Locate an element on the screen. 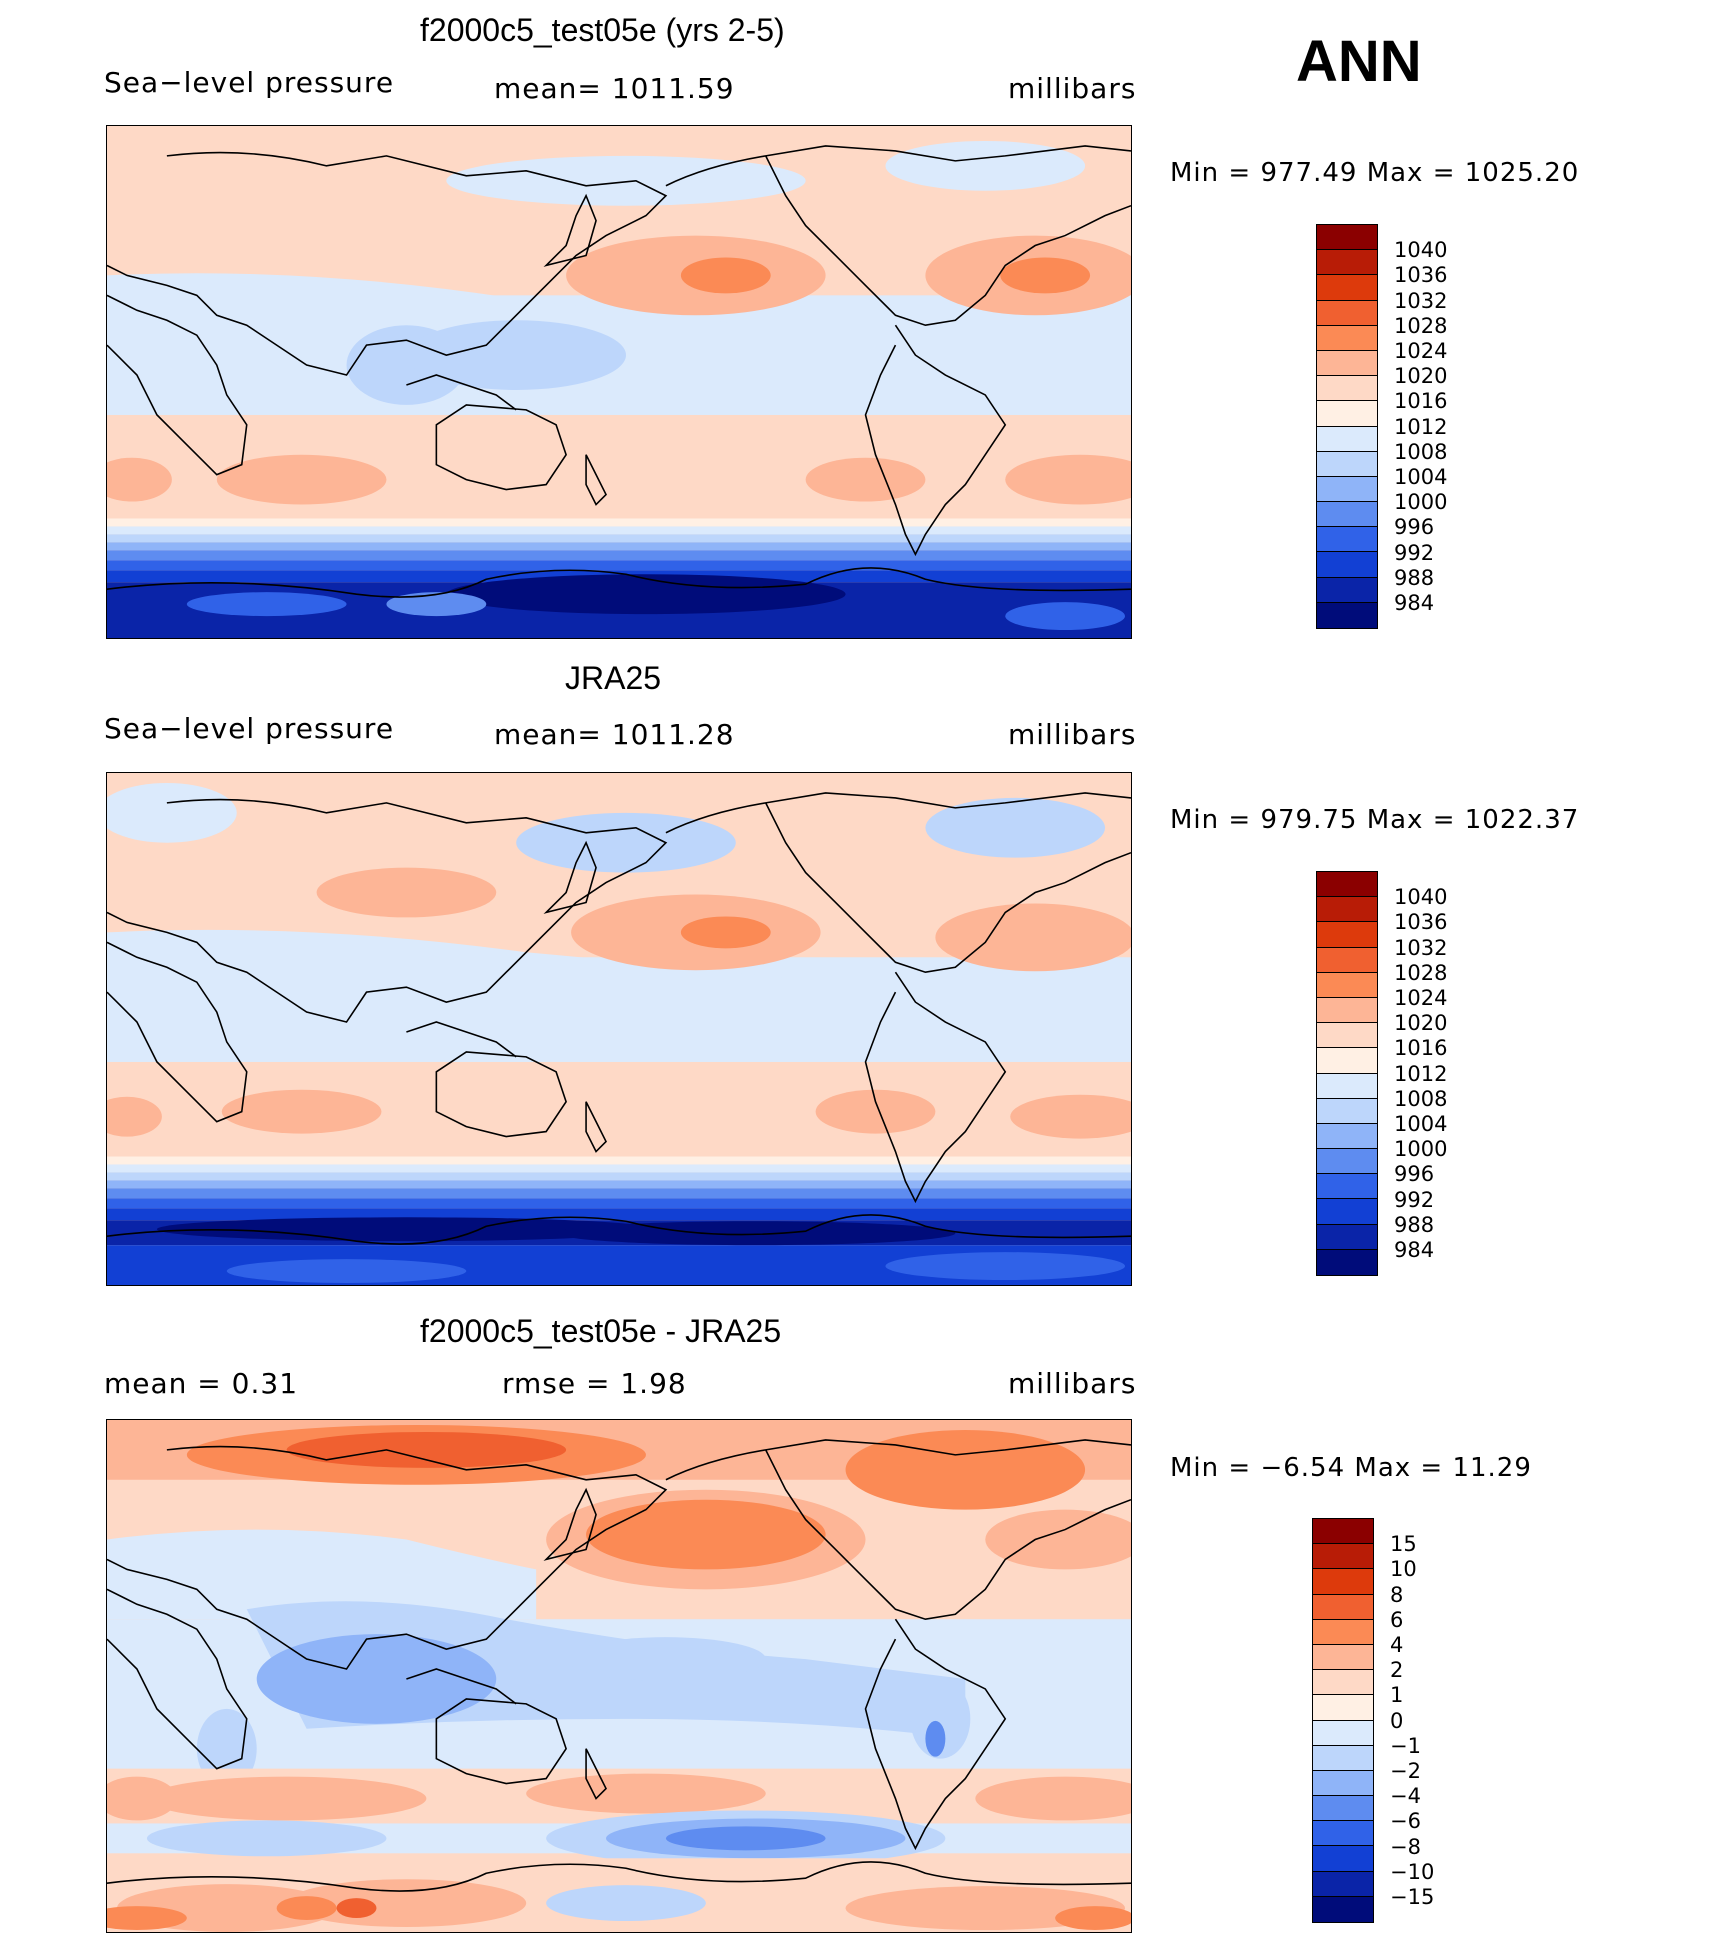  colorbar-label: 4 is located at coordinates (1397, 1645).